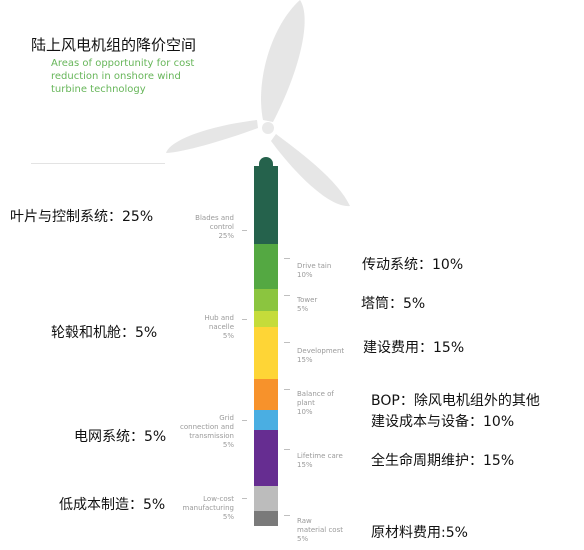 The height and width of the screenshot is (550, 584). Describe the element at coordinates (98, 89) in the screenshot. I see `subtitle-line: turbine technology` at that location.